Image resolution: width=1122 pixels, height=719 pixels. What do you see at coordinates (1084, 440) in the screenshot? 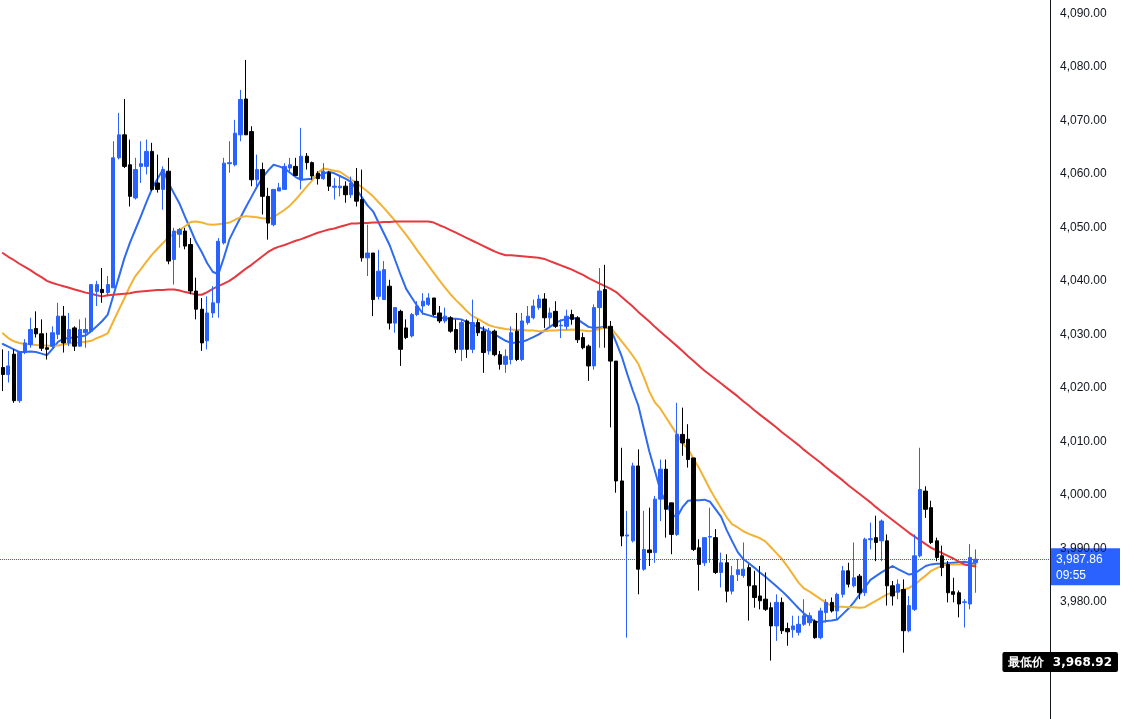
I see `y-tick-label: 4,010.00` at bounding box center [1084, 440].